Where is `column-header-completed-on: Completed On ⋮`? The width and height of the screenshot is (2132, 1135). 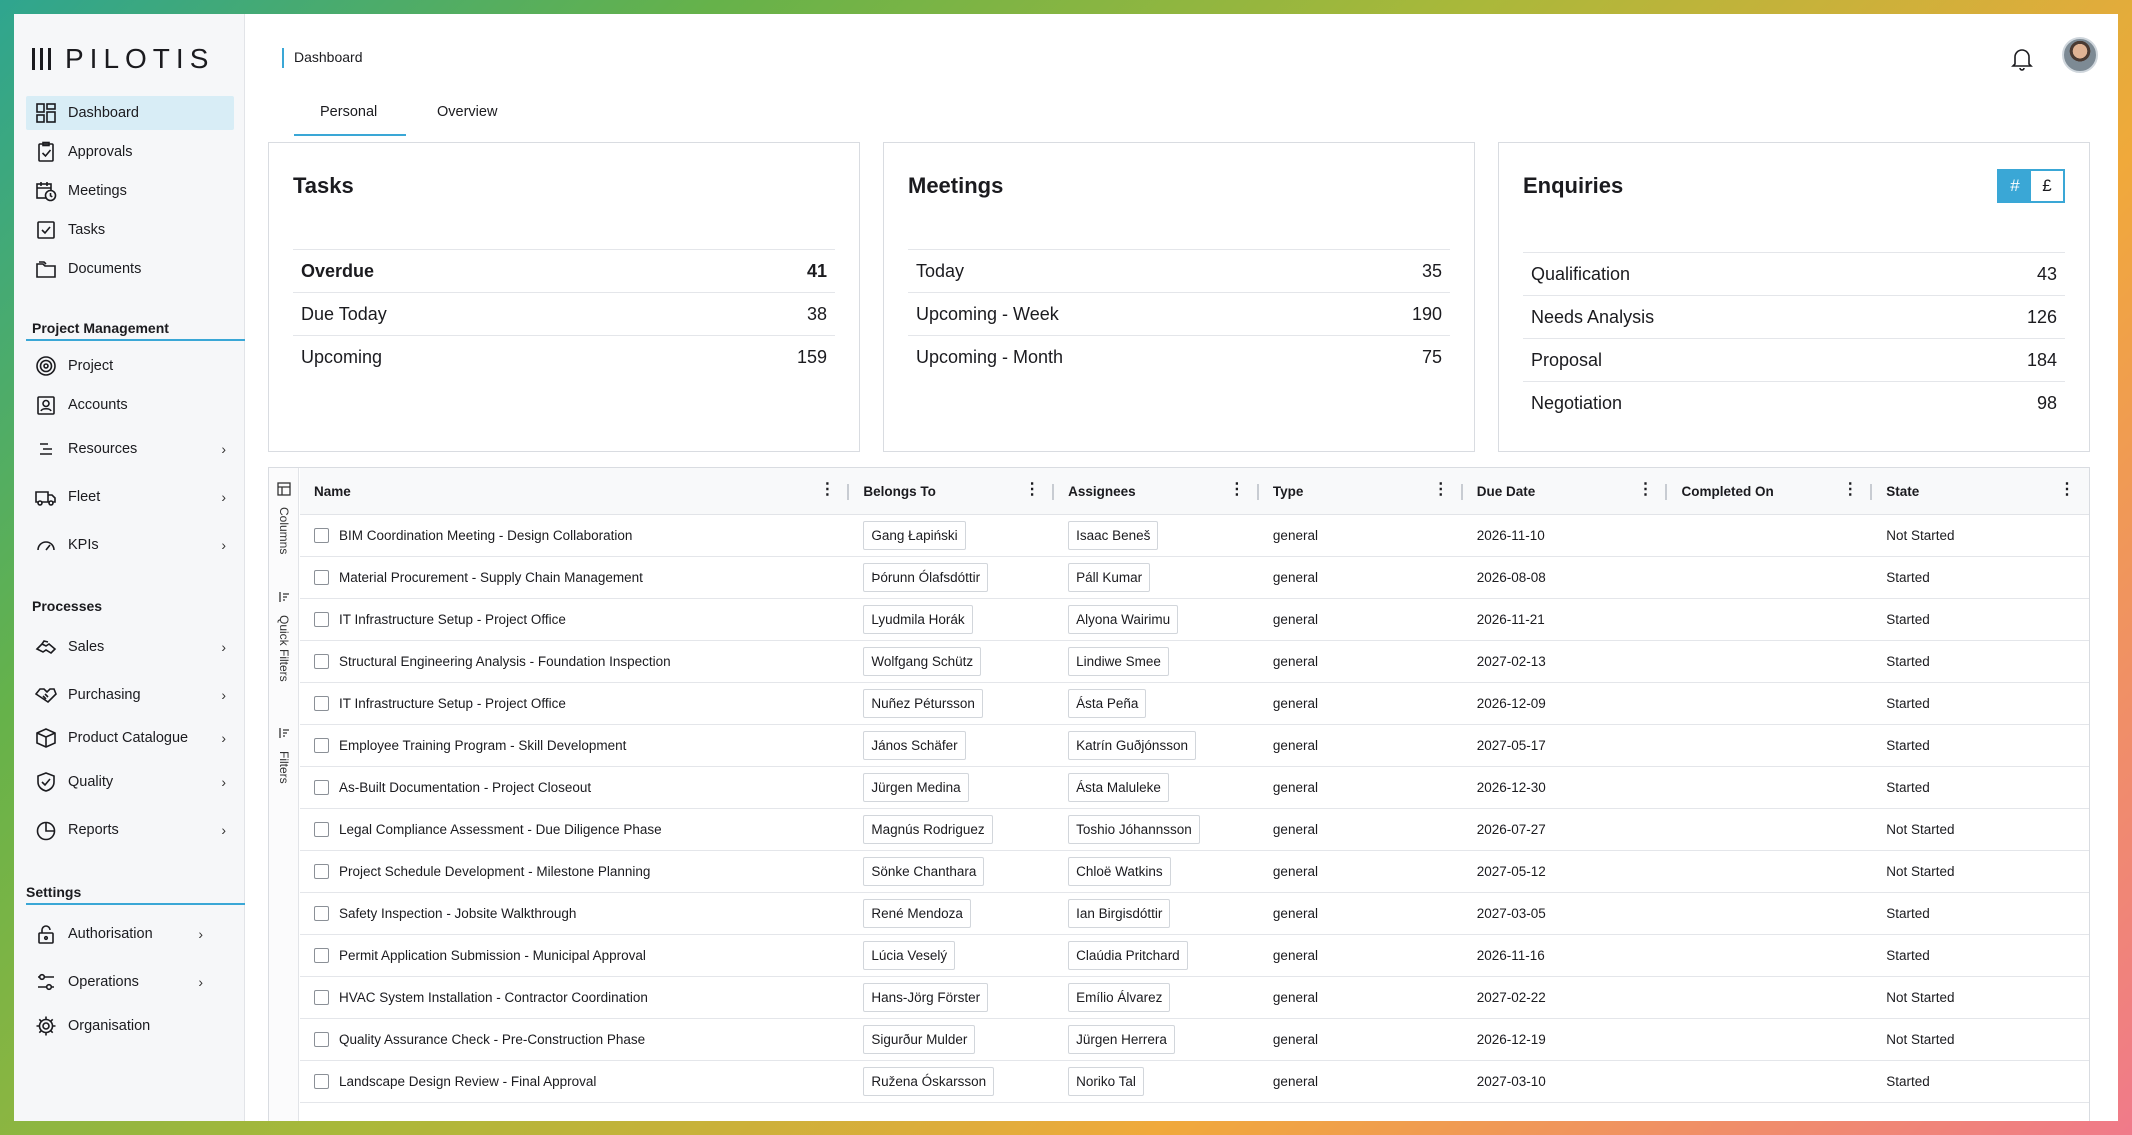 column-header-completed-on: Completed On ⋮ is located at coordinates (1770, 491).